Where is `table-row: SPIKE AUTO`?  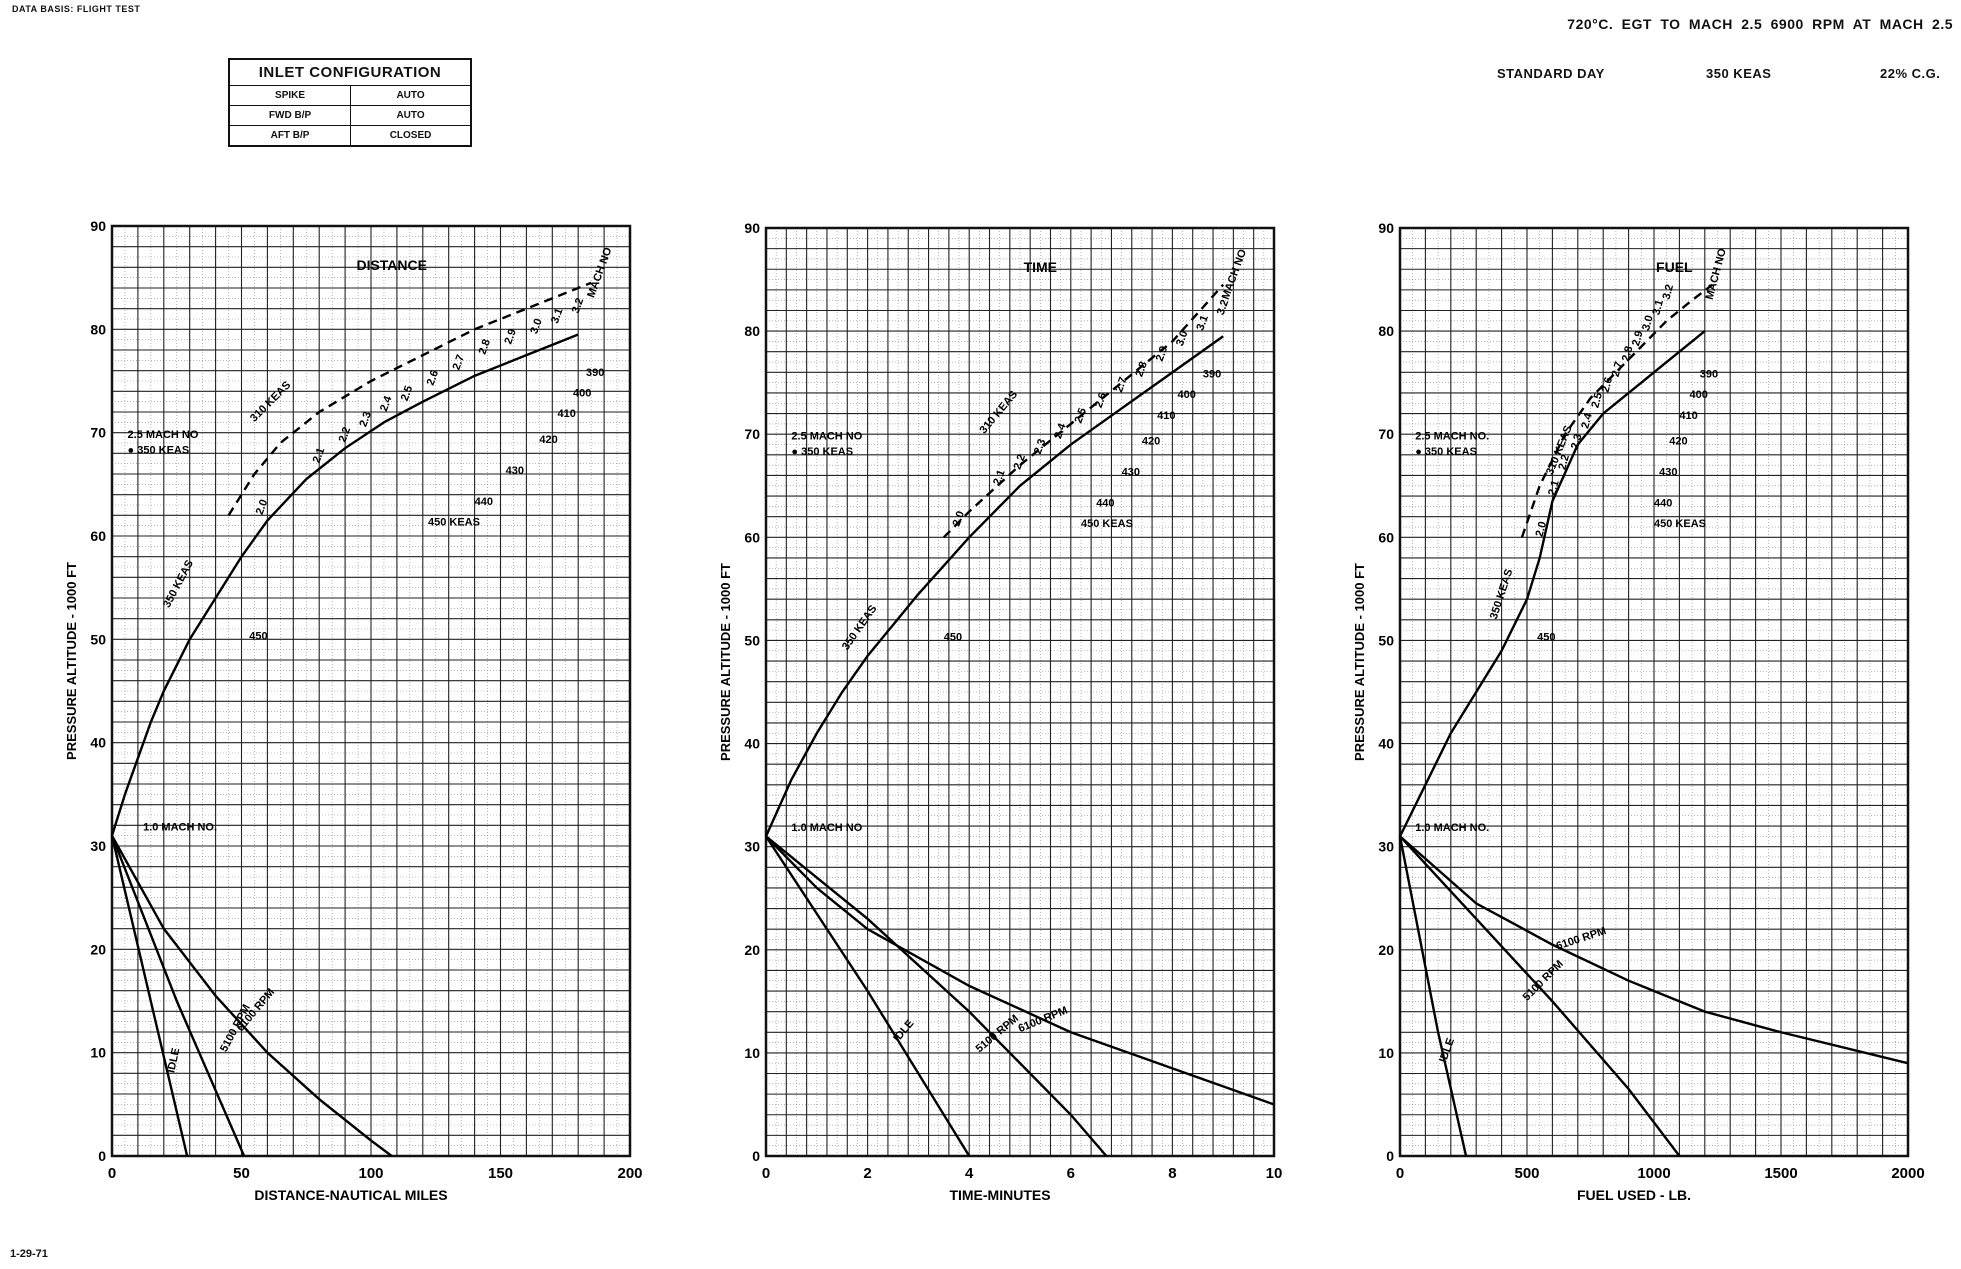 table-row: SPIKE AUTO is located at coordinates (350, 95).